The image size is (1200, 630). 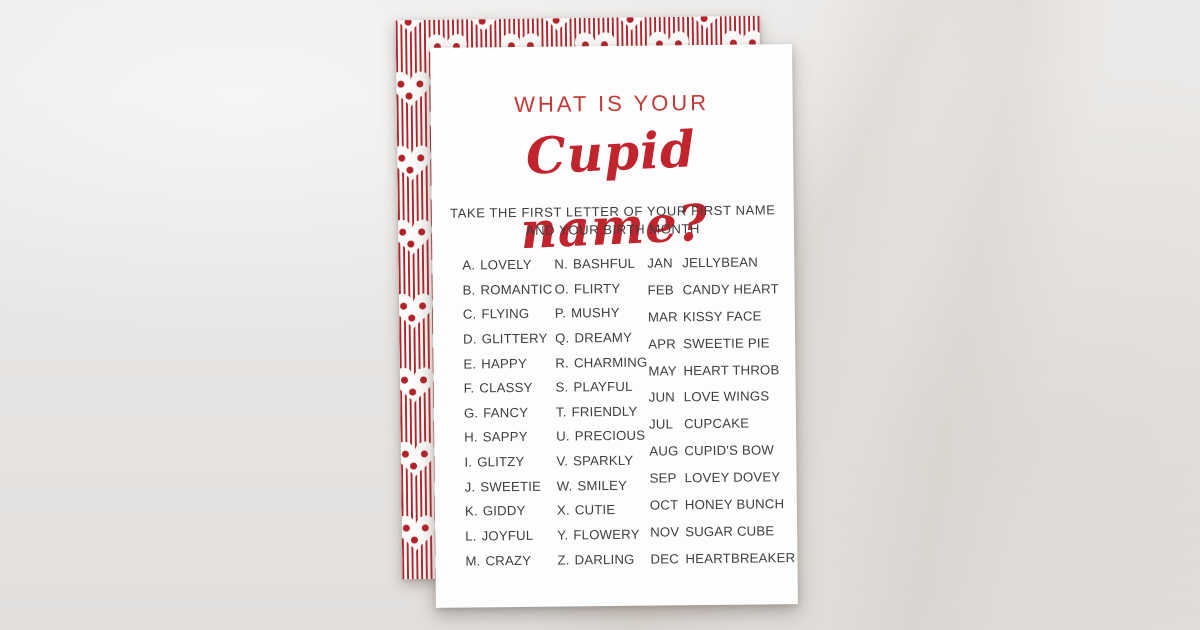 What do you see at coordinates (730, 289) in the screenshot?
I see `month-name: CANDY HEART` at bounding box center [730, 289].